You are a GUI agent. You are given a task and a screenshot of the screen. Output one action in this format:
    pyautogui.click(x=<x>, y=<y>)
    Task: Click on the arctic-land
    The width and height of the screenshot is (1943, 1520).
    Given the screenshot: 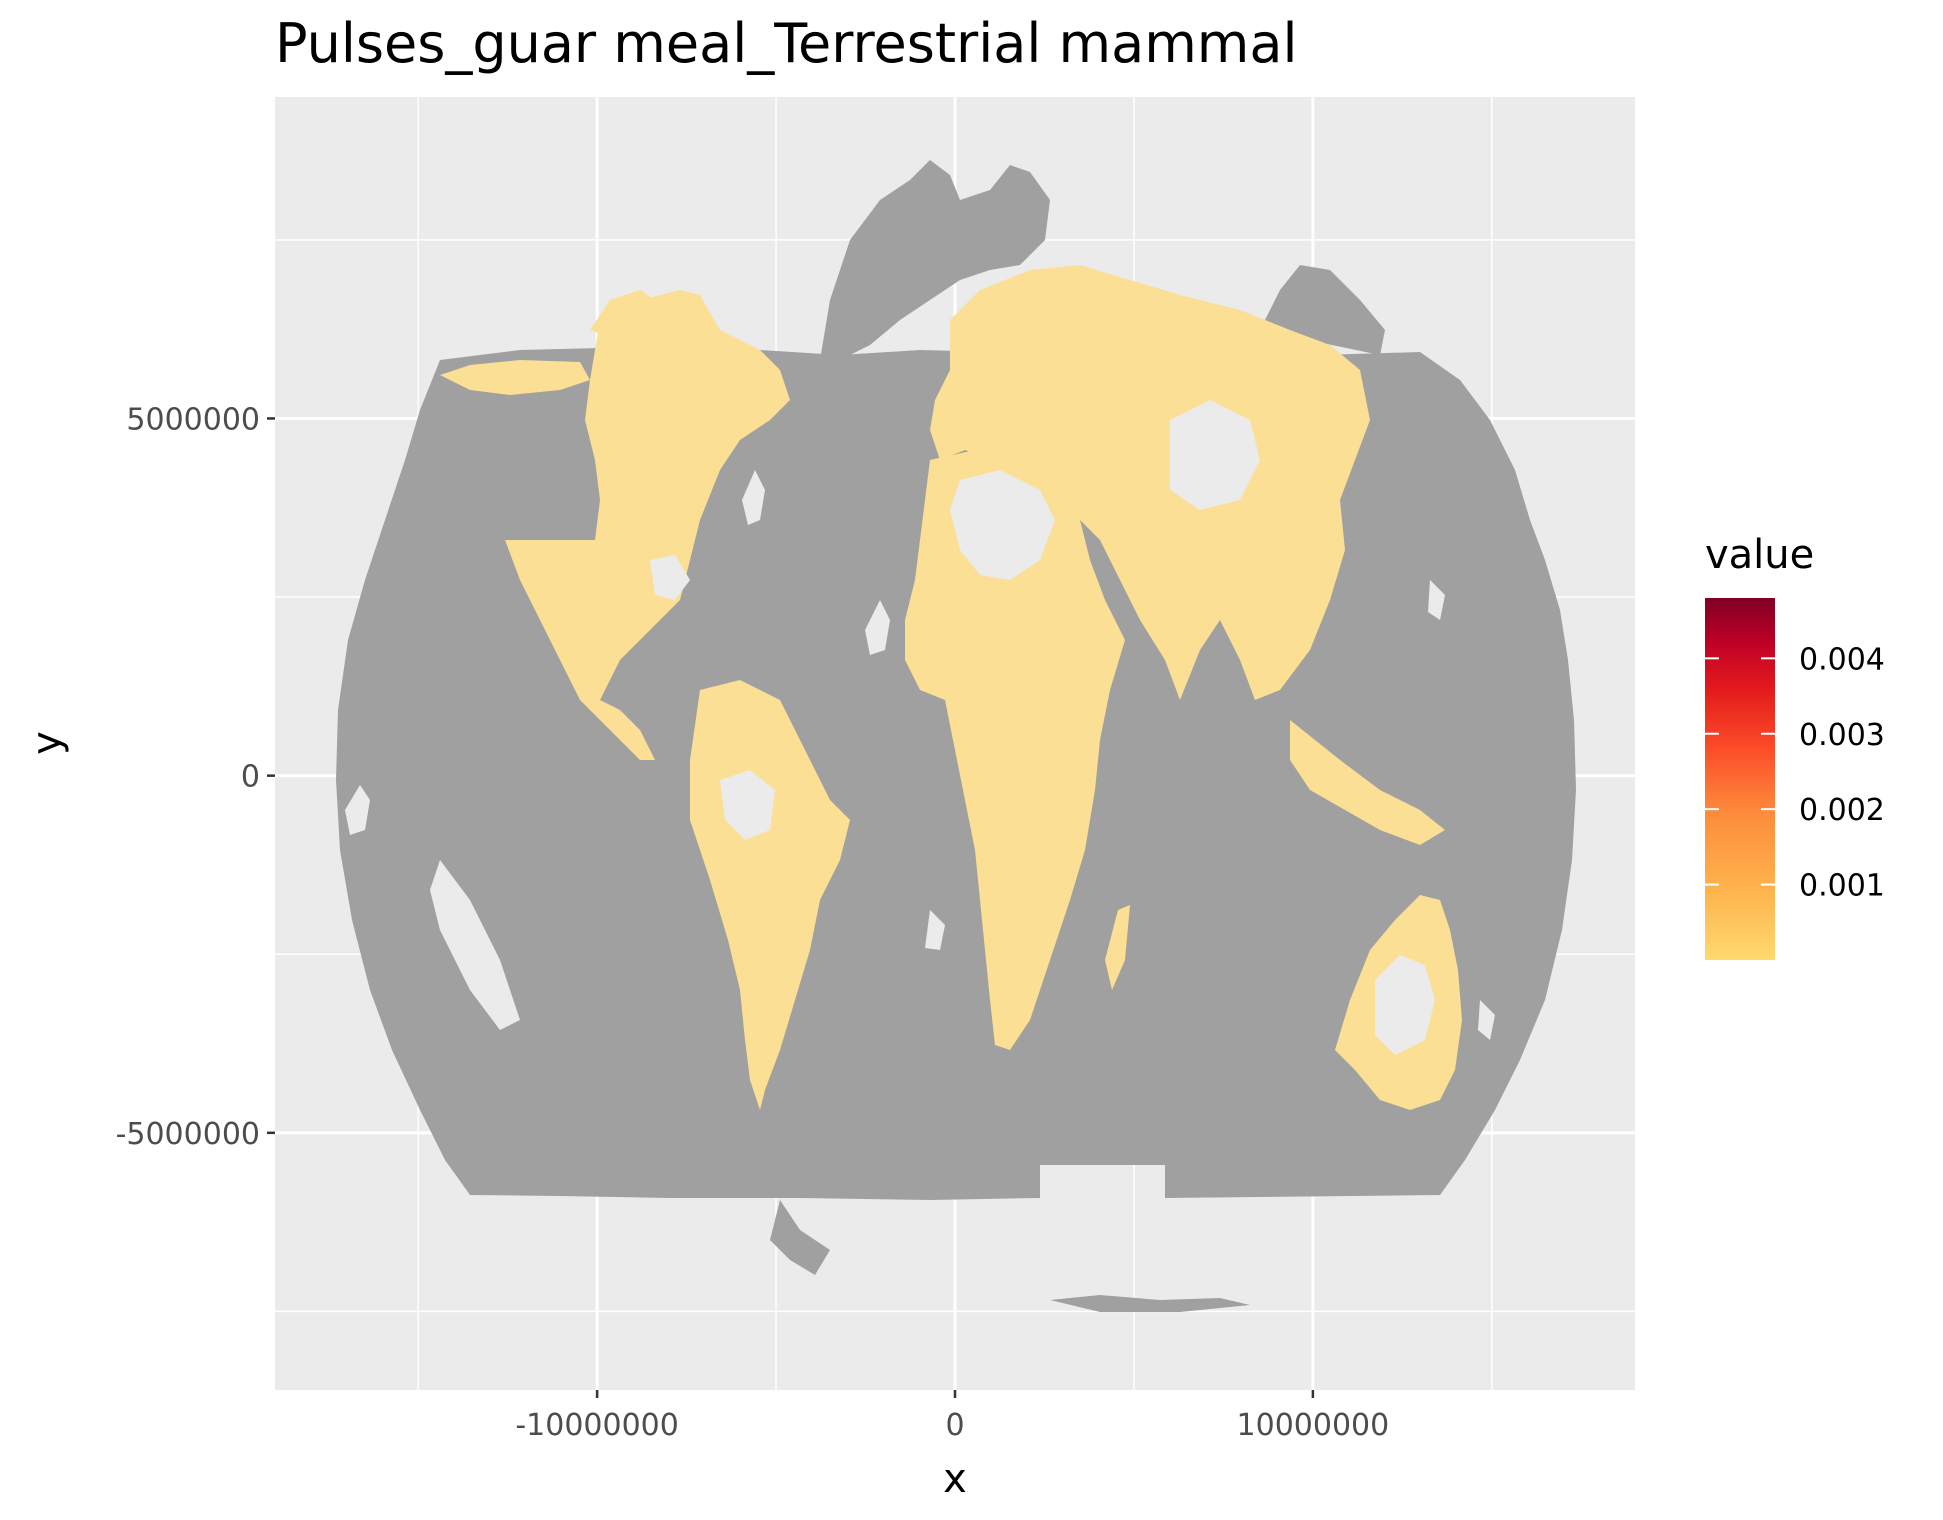 What is the action you would take?
    pyautogui.click(x=935, y=260)
    